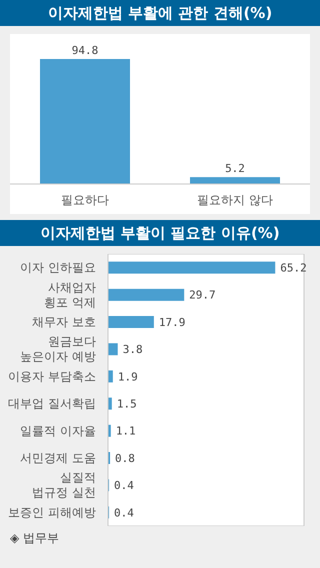 The height and width of the screenshot is (568, 320). I want to click on data-label: 17.9, so click(172, 322).